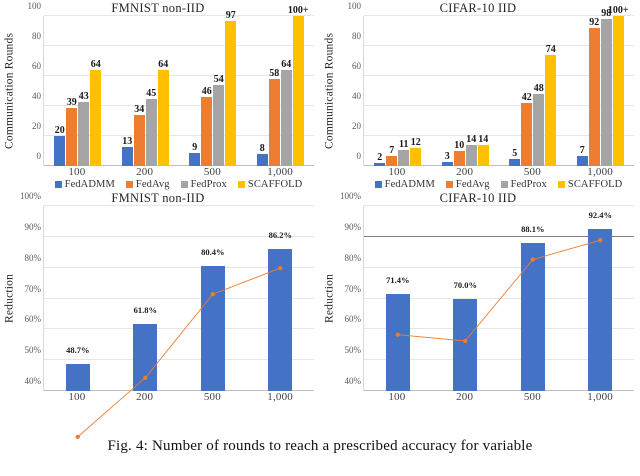  What do you see at coordinates (532, 307) in the screenshot?
I see `bar: 88.1%` at bounding box center [532, 307].